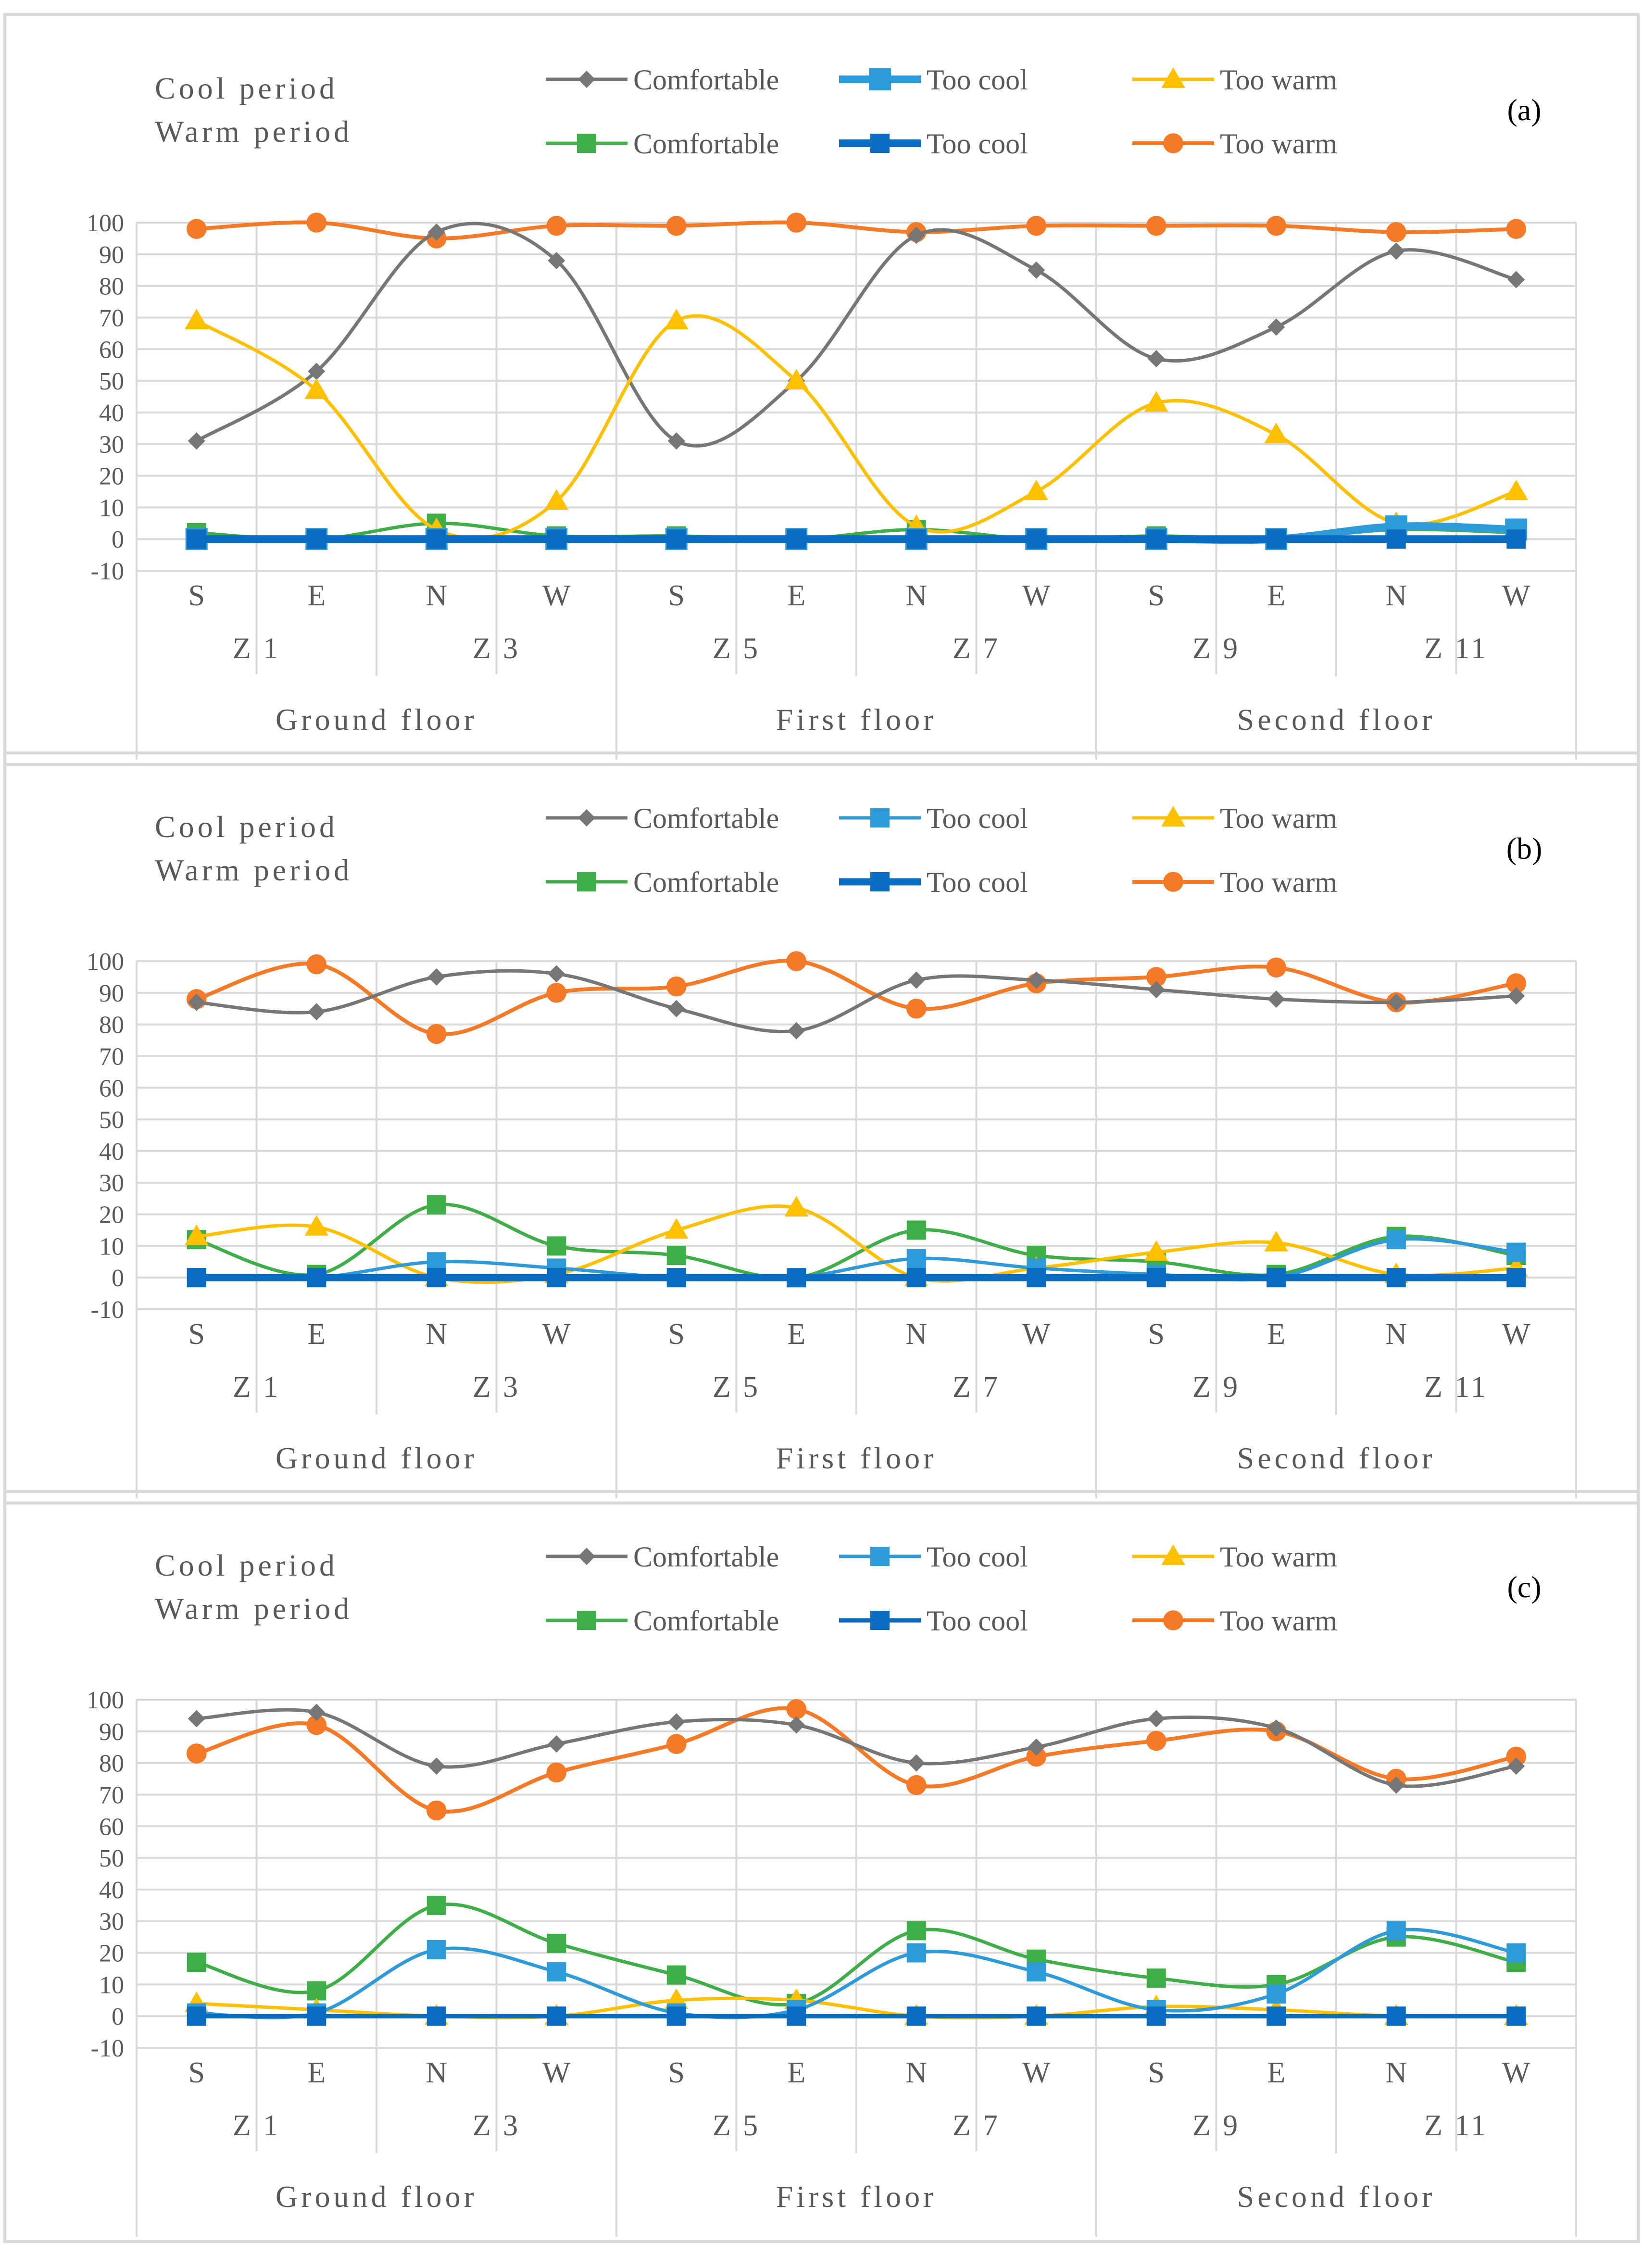  Describe the element at coordinates (1516, 595) in the screenshot. I see `category-label: W` at that location.